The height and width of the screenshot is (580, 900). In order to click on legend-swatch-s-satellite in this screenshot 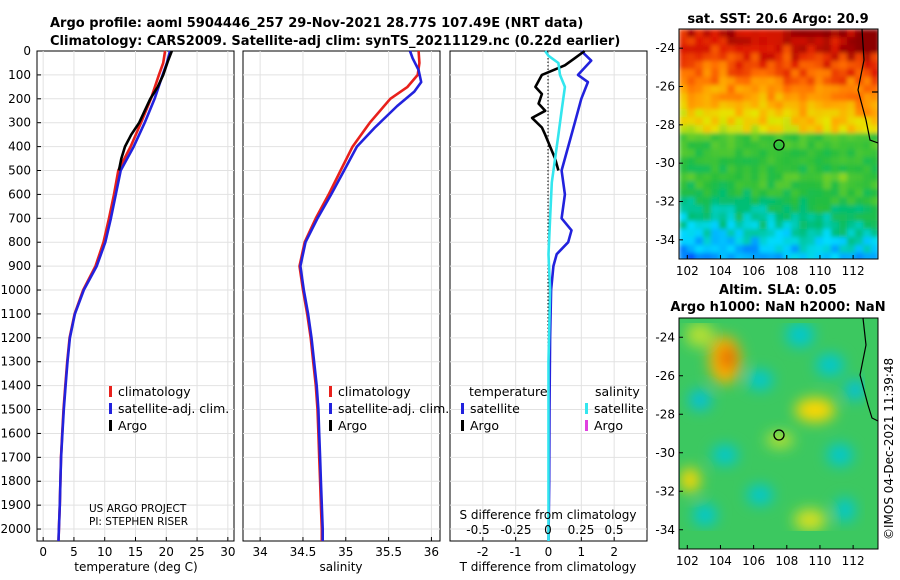, I will do `click(586, 408)`.